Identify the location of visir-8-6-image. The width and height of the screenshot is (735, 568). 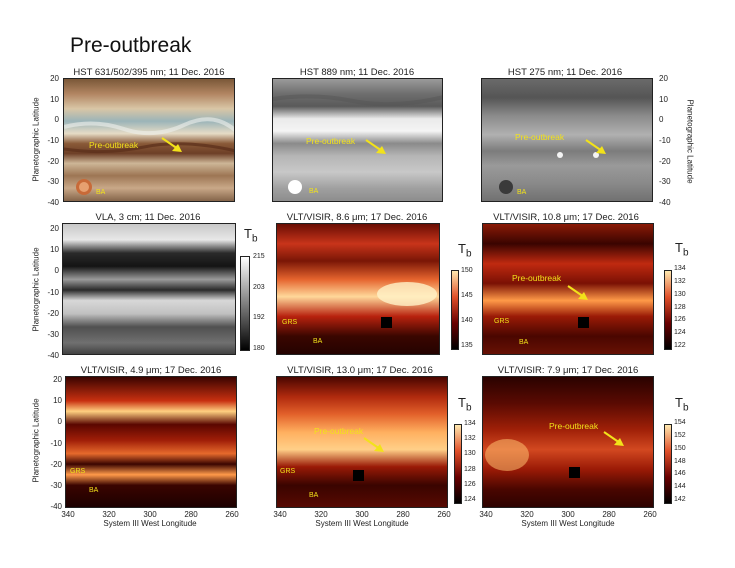
(358, 289).